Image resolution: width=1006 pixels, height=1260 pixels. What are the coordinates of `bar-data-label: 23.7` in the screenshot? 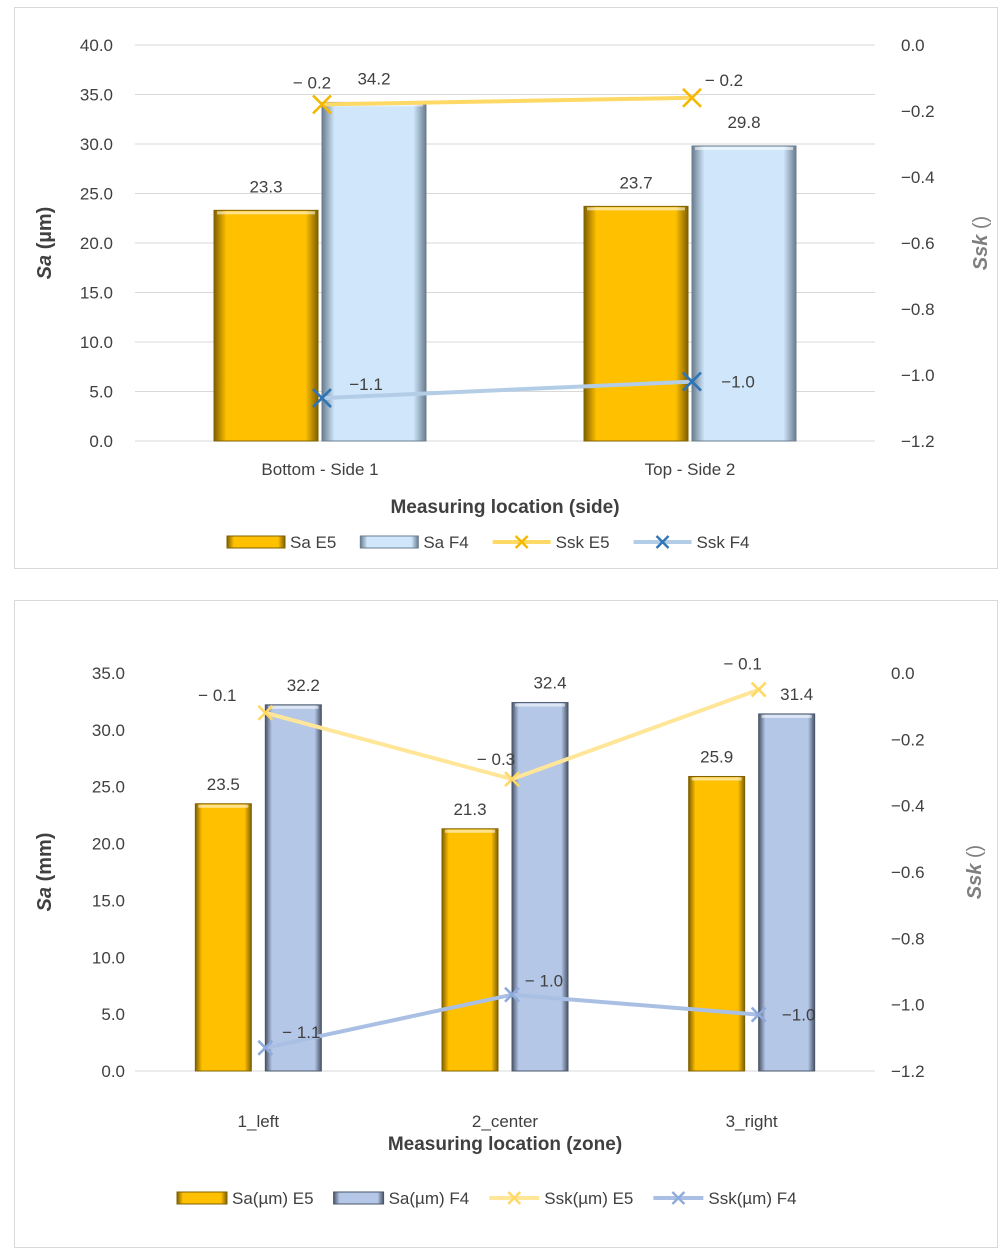 It's located at (635, 182).